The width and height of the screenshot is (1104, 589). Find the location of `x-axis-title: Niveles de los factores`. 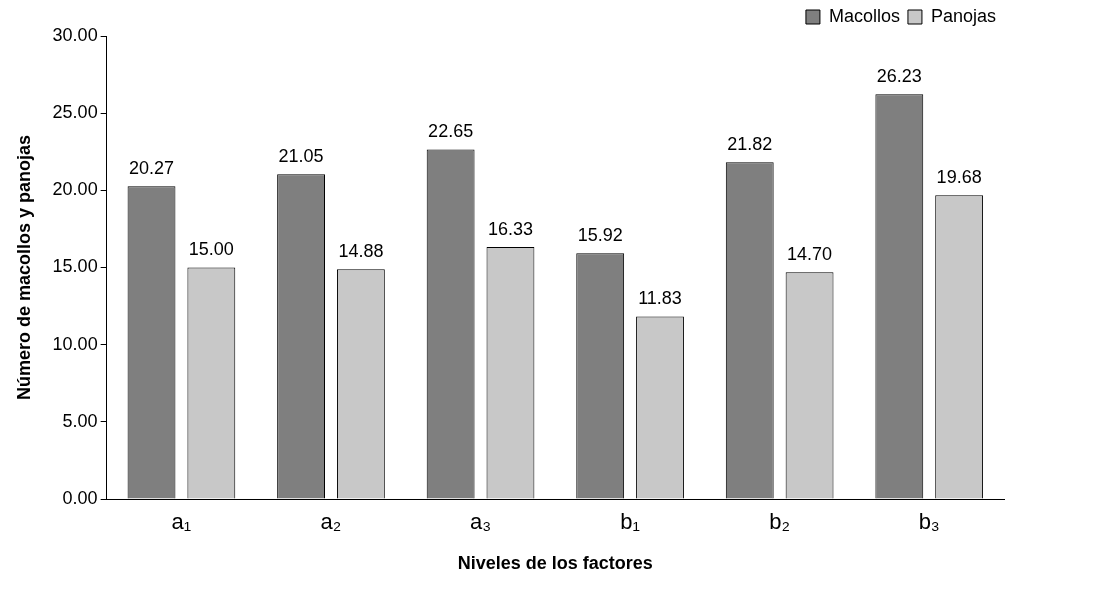

x-axis-title: Niveles de los factores is located at coordinates (555, 563).